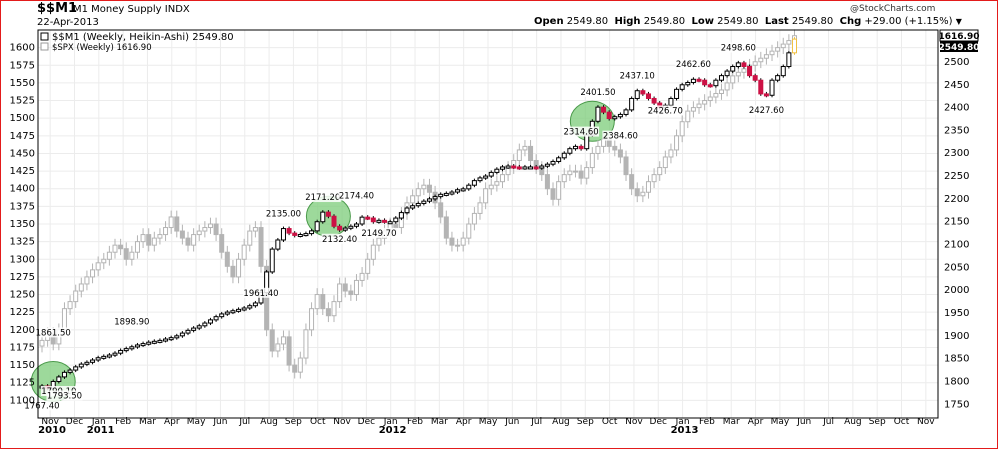  What do you see at coordinates (959, 46) in the screenshot?
I see `m1-last-badge` at bounding box center [959, 46].